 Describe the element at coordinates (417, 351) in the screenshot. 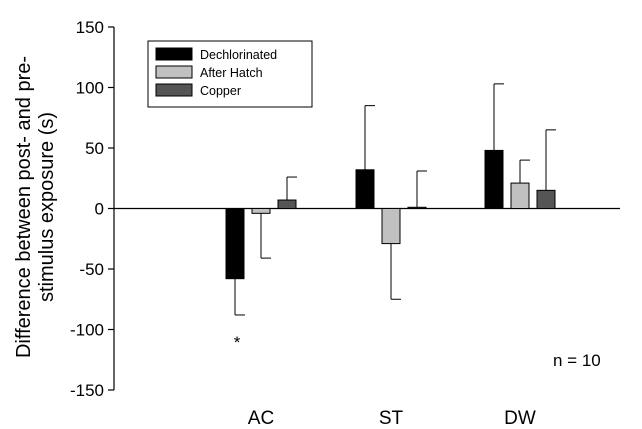

I see `annotations: * n = 10` at that location.